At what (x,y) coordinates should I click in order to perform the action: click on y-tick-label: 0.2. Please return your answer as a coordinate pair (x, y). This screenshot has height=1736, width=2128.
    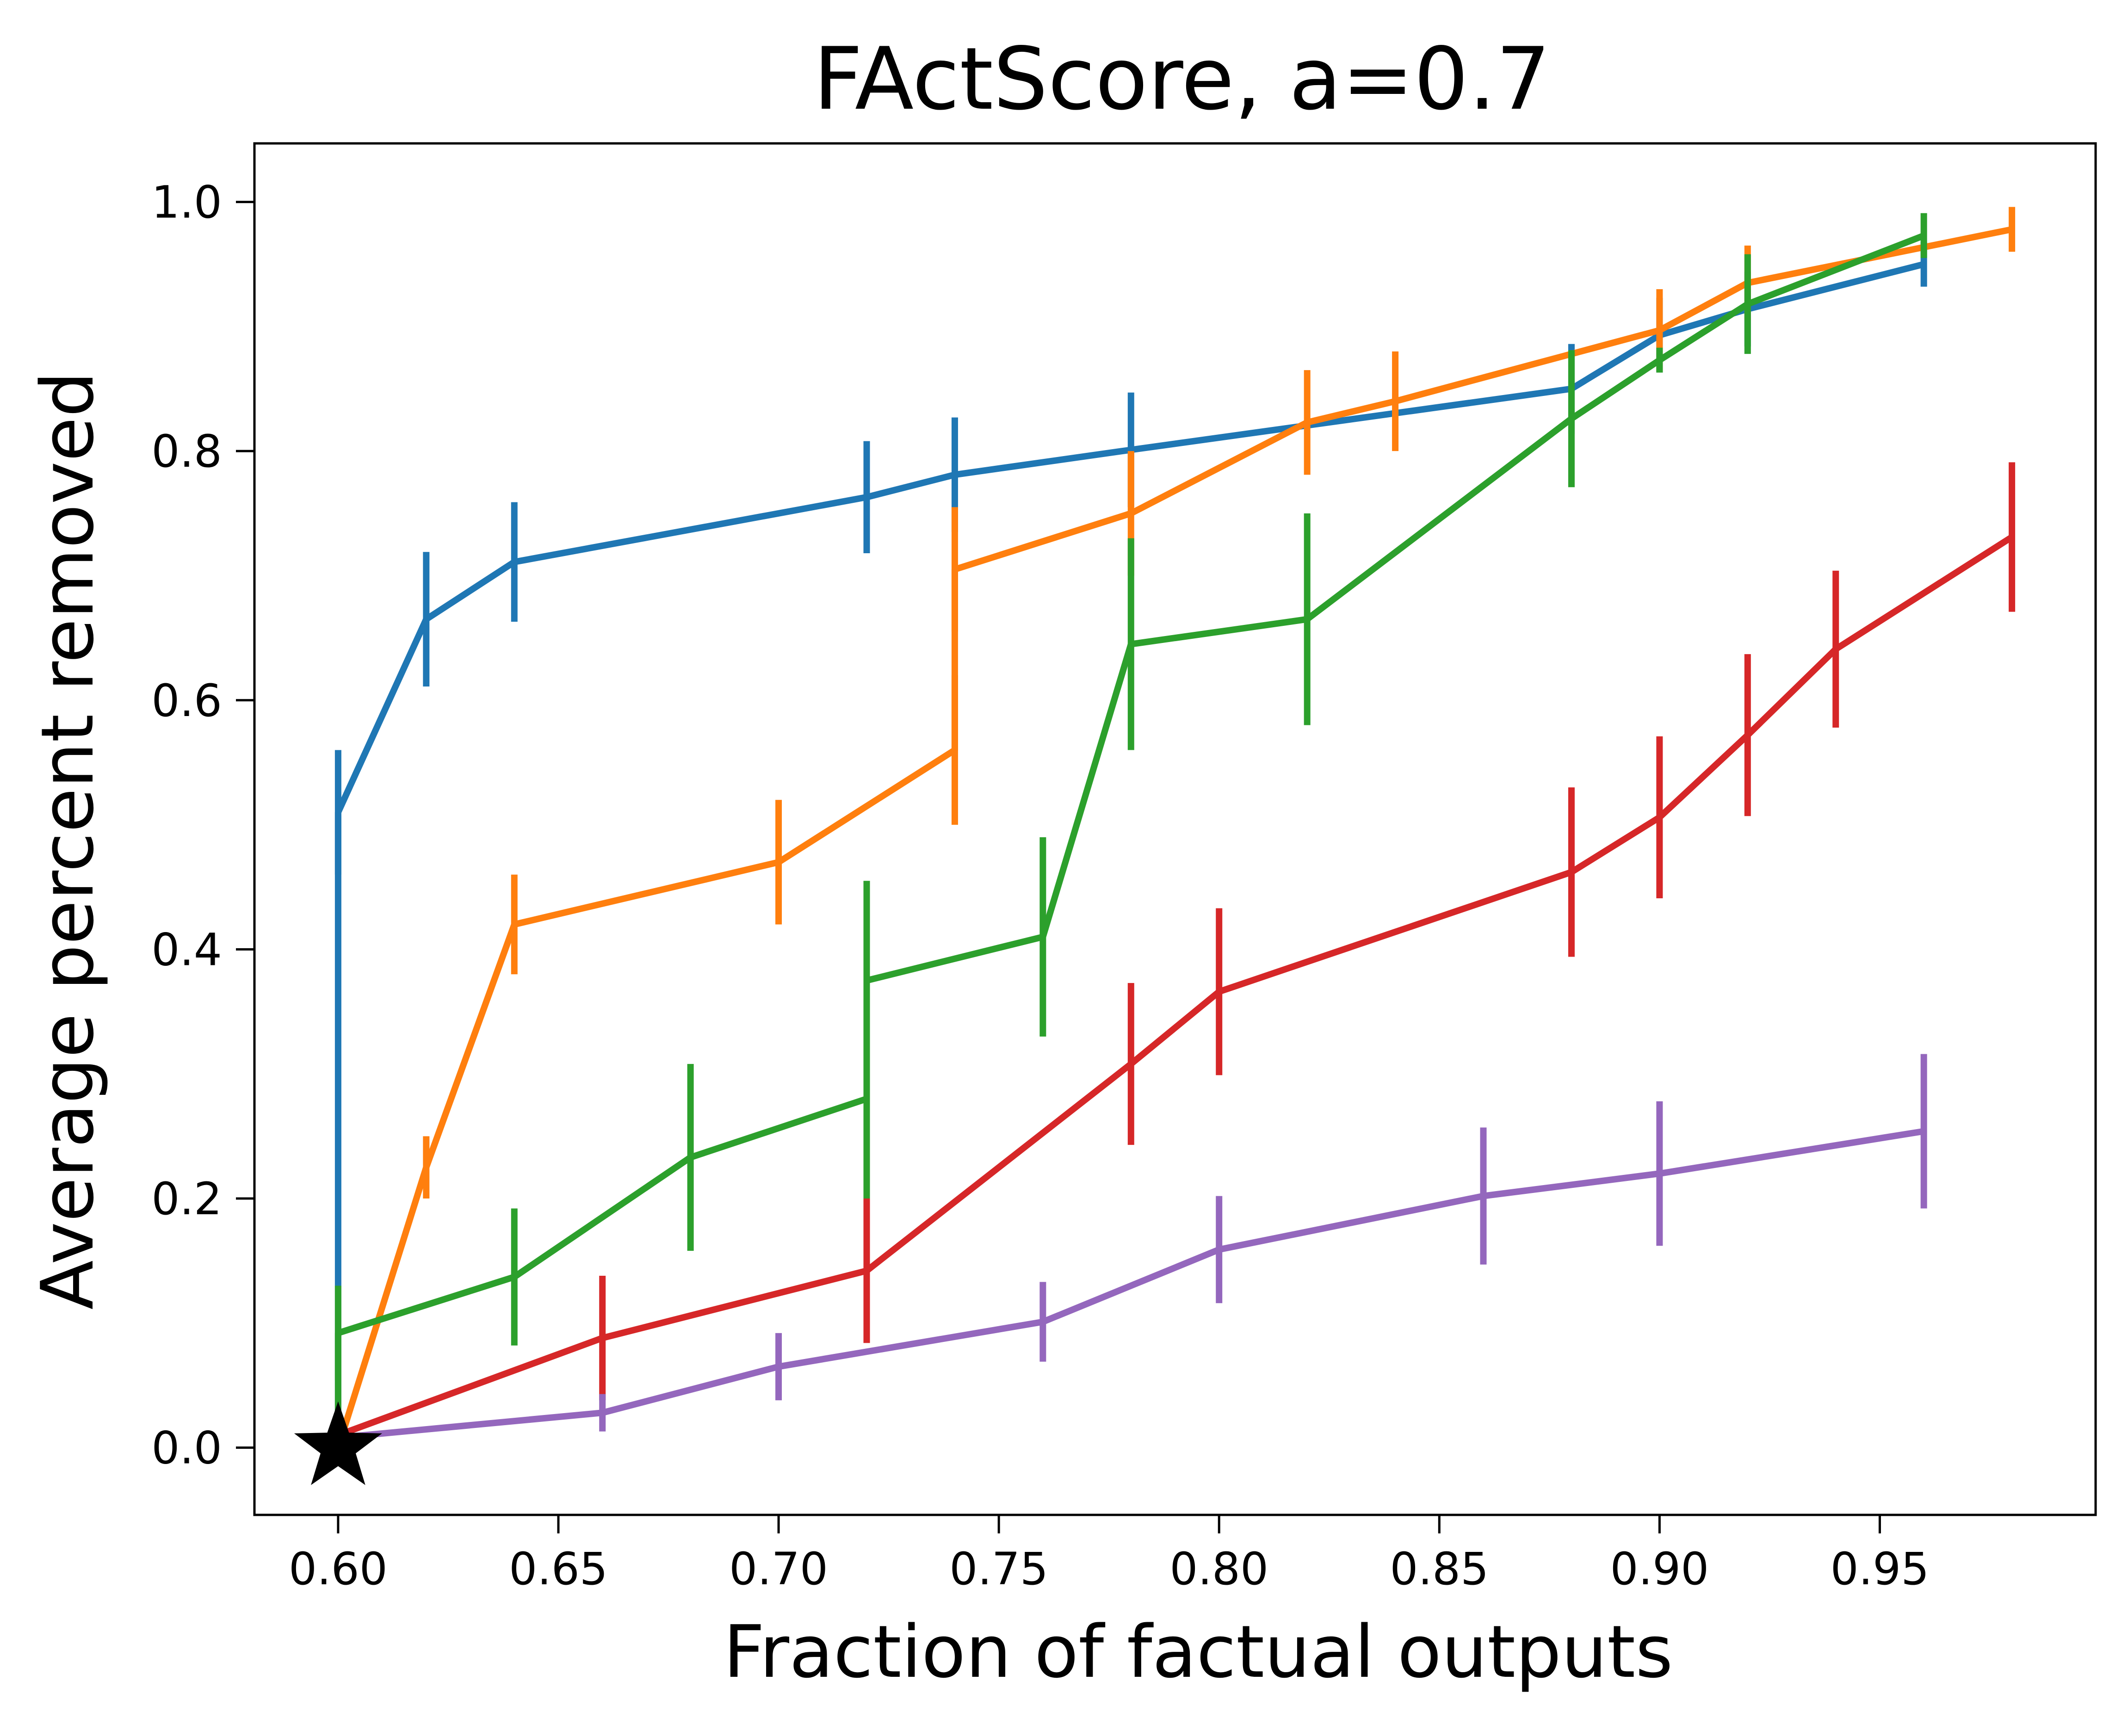
    Looking at the image, I should click on (186, 1199).